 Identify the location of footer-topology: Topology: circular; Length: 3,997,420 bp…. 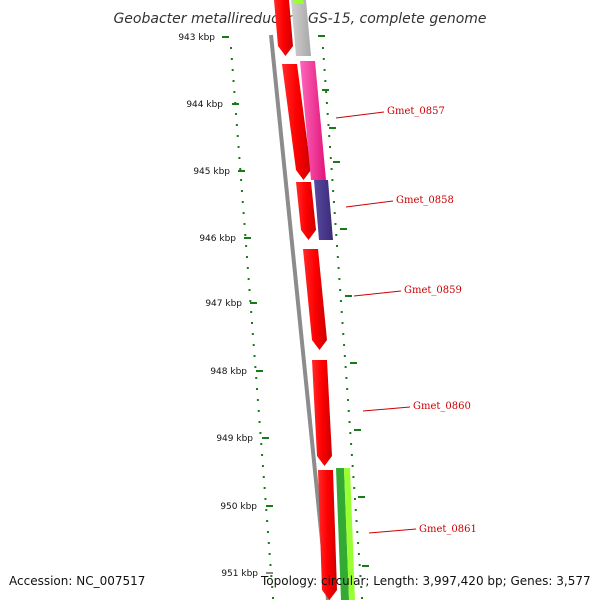
(426, 581).